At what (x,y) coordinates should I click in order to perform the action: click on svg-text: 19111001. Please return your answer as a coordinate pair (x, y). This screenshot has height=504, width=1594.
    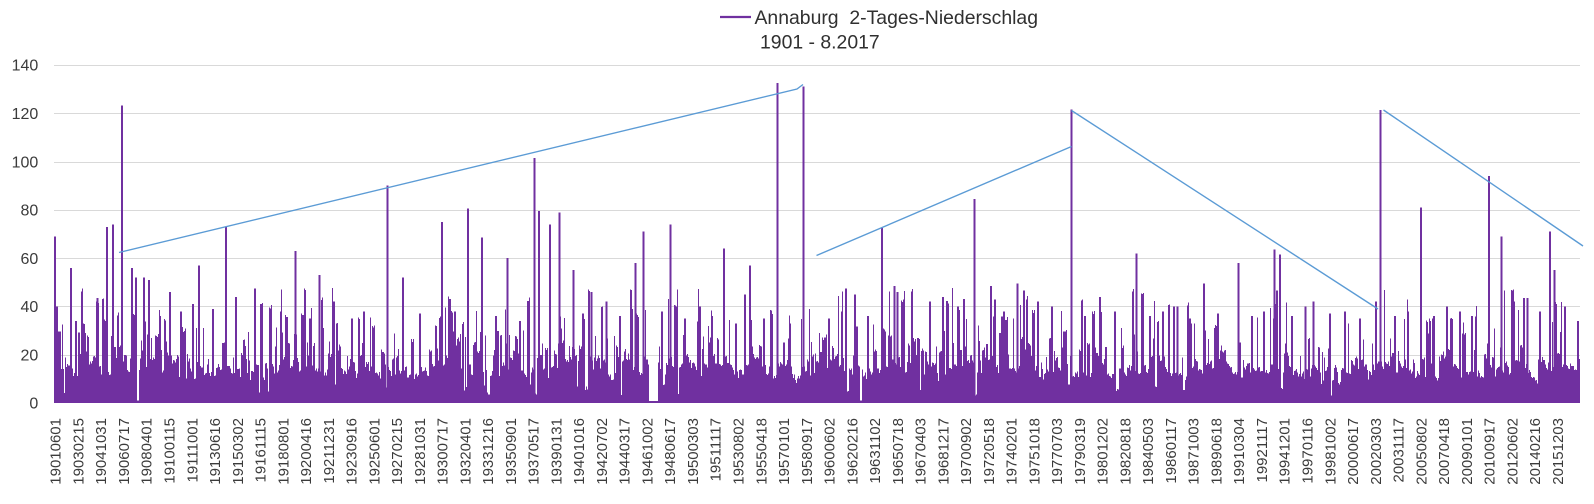
    Looking at the image, I should click on (192, 450).